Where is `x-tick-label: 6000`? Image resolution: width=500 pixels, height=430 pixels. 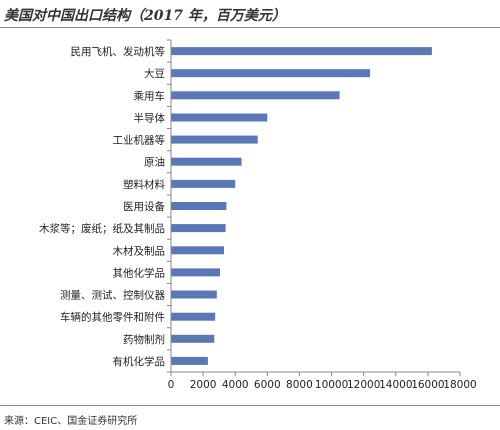
x-tick-label: 6000 is located at coordinates (267, 385).